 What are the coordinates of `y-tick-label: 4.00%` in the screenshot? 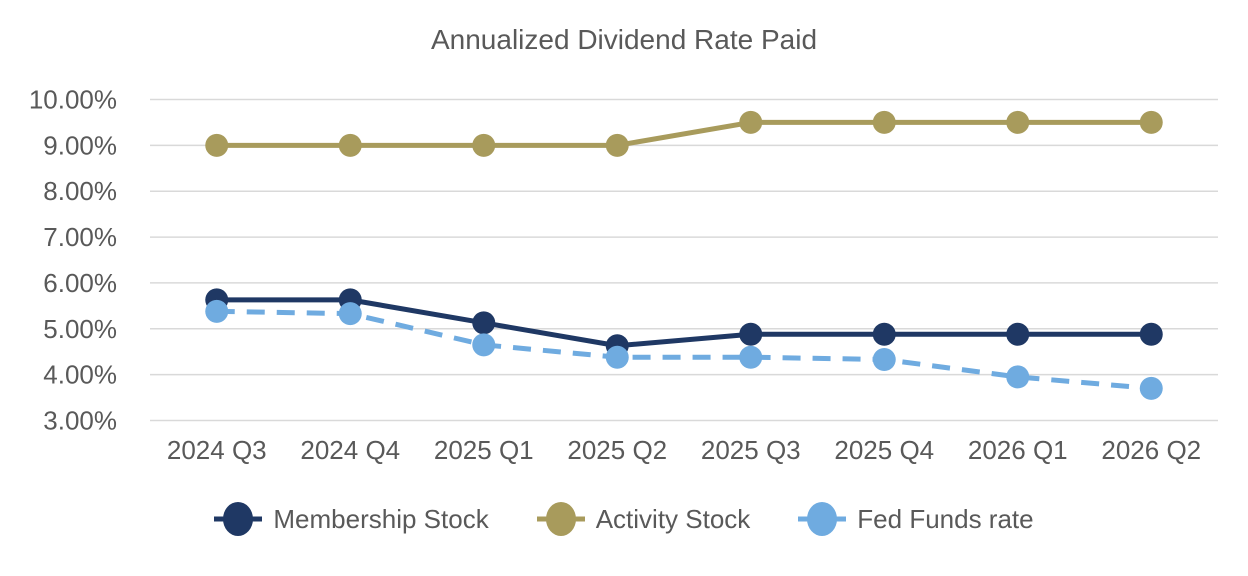 It's located at (80, 375).